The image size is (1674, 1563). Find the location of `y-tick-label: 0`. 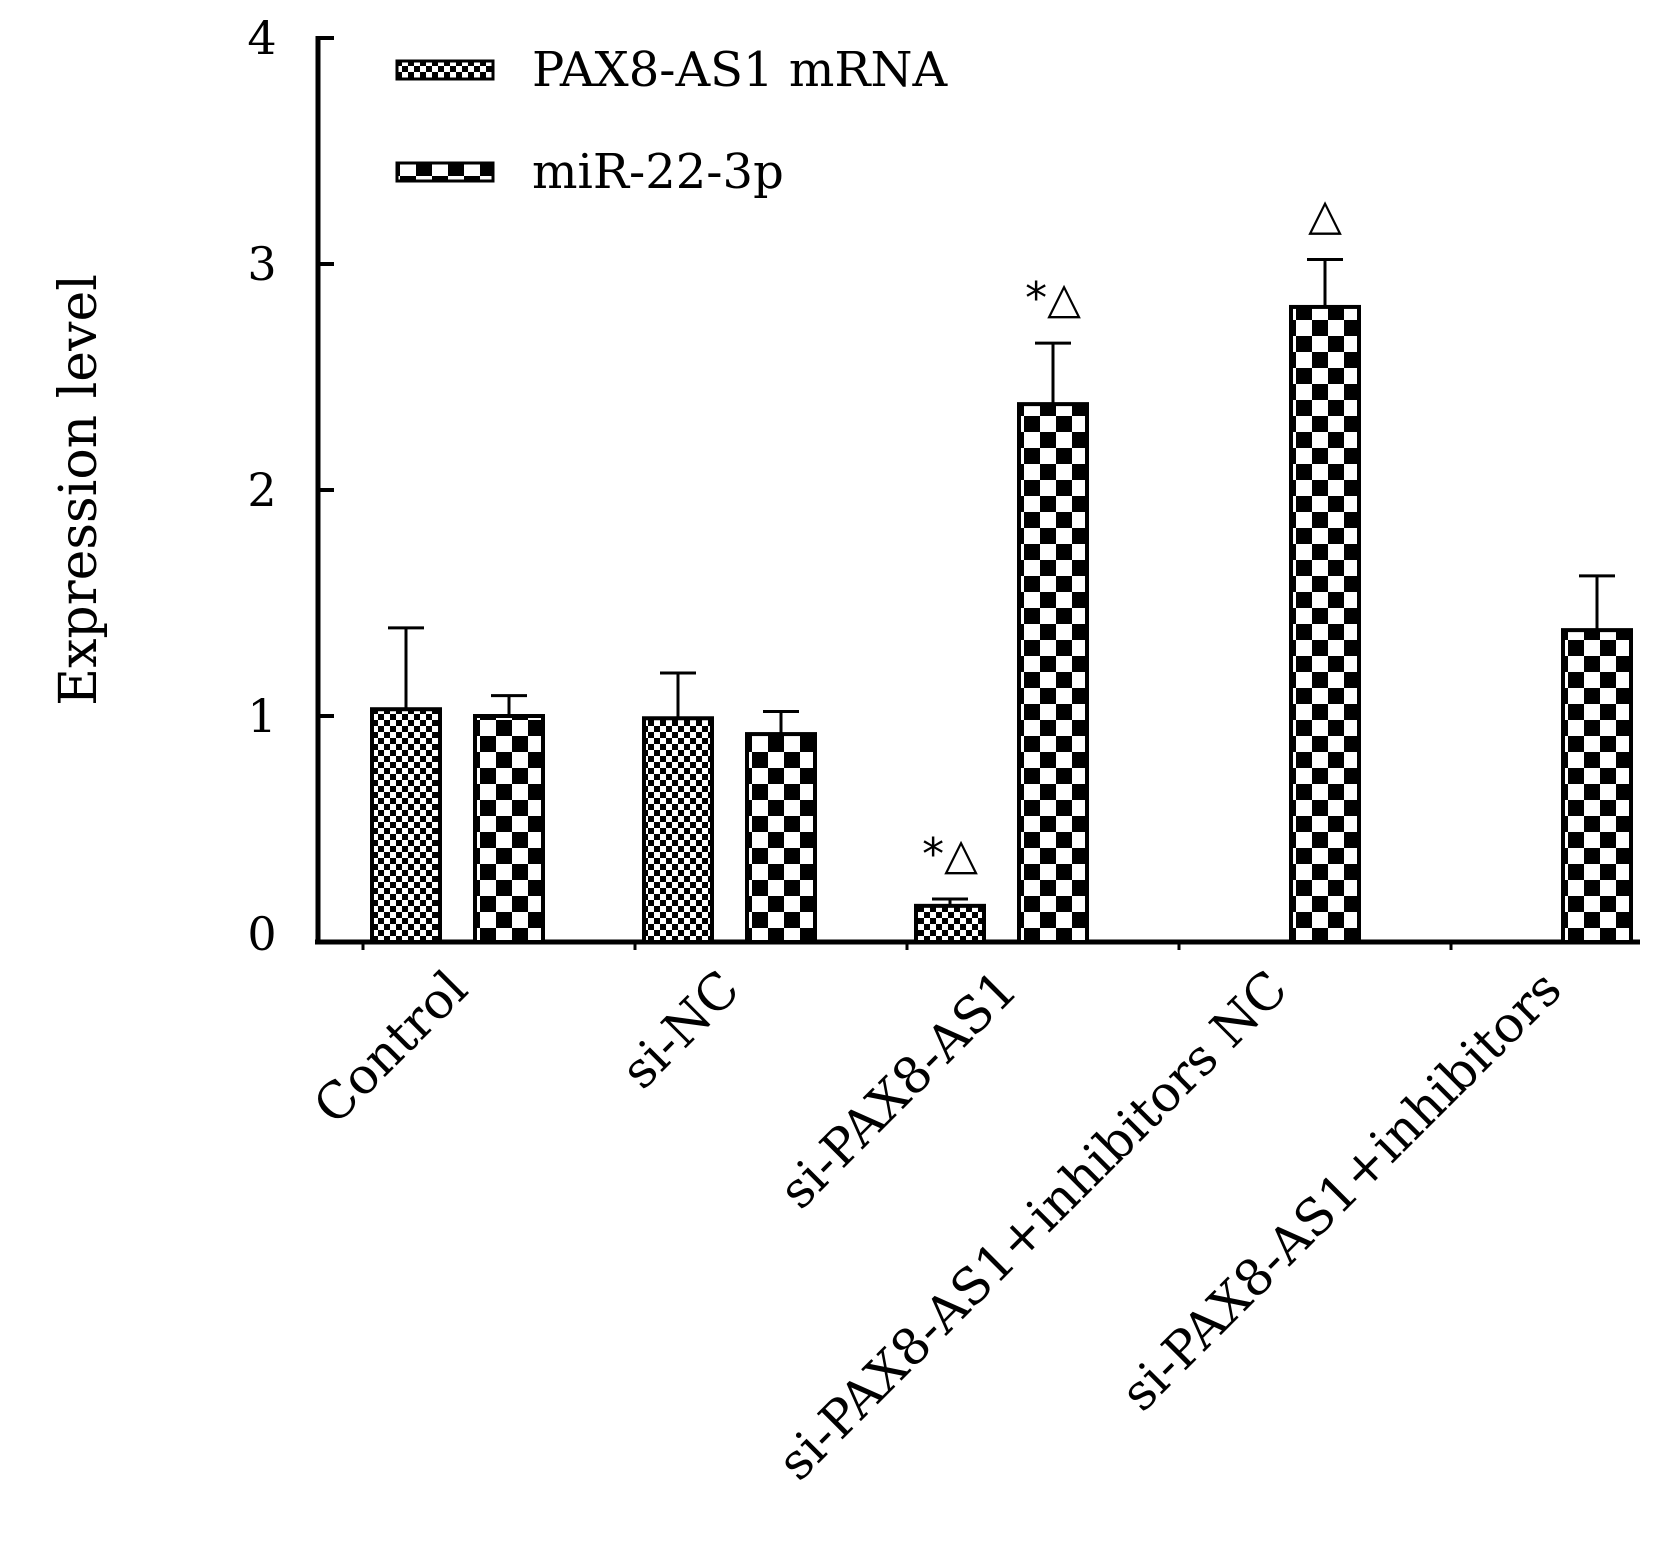

y-tick-label: 0 is located at coordinates (261, 934).